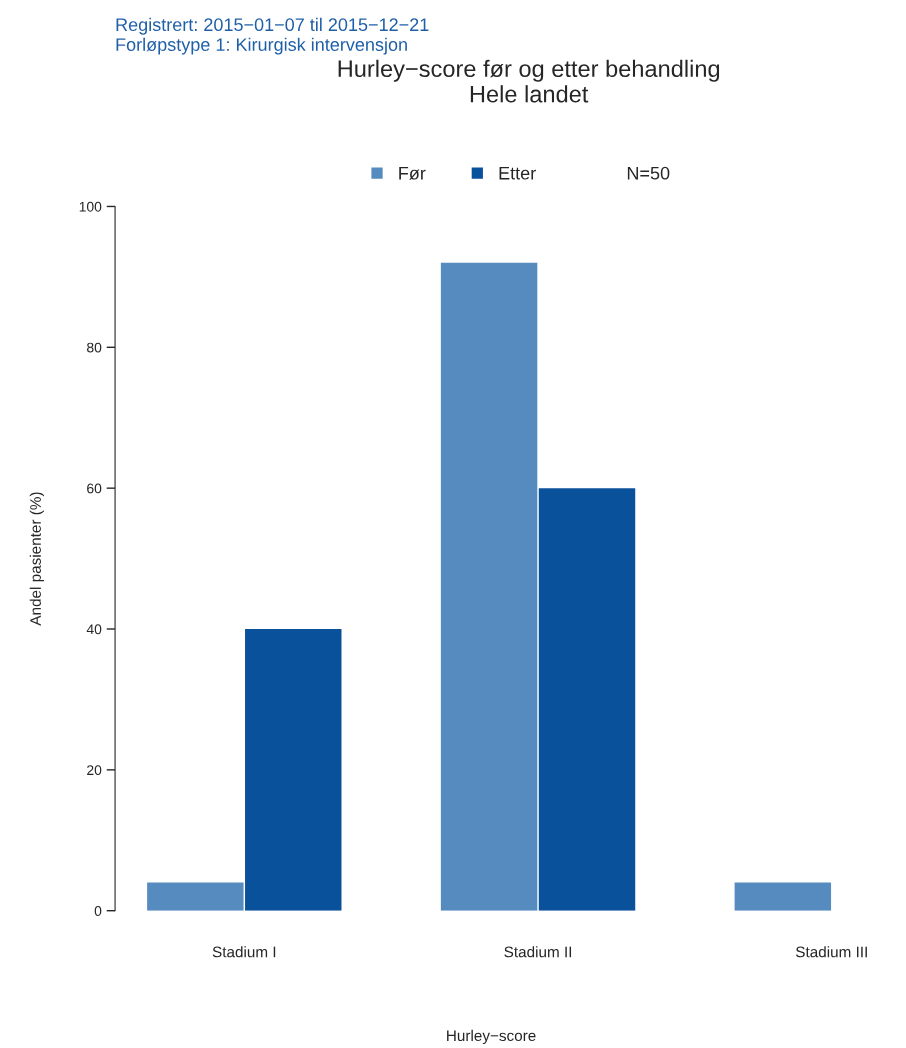  I want to click on y-axis-title: Andel pasienter (%), so click(36, 559).